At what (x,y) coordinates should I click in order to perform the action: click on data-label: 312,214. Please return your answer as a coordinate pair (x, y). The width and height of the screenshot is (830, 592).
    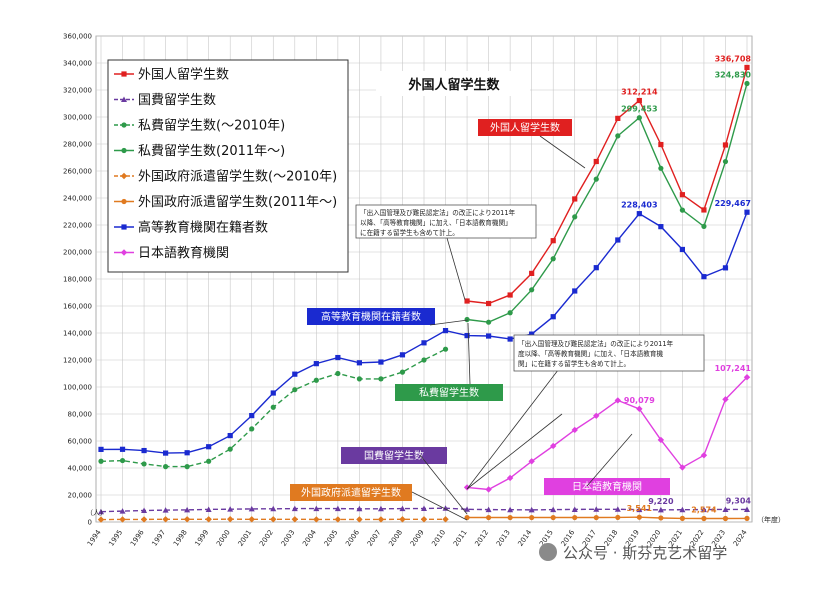
    Looking at the image, I should click on (639, 92).